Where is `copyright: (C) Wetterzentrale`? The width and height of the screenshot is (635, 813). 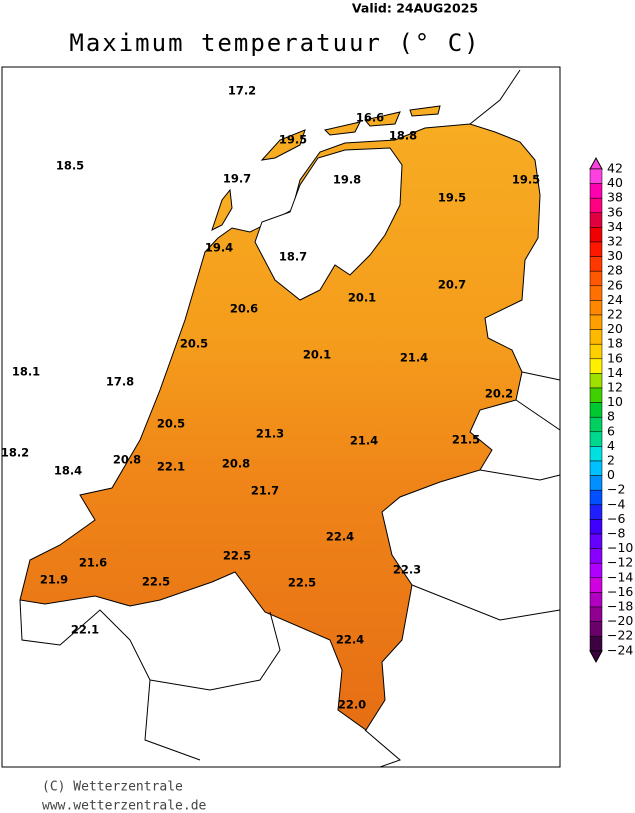 copyright: (C) Wetterzentrale is located at coordinates (112, 787).